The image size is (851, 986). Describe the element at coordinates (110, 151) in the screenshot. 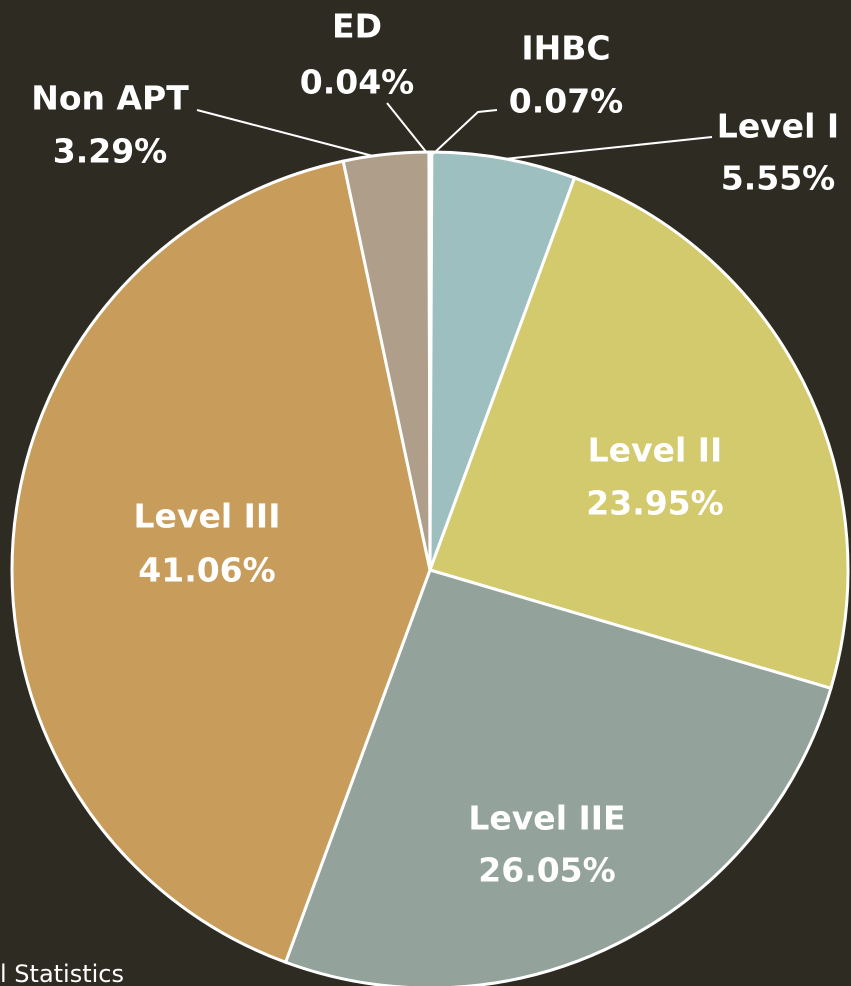

I see `slice-value-label: 3.29%` at that location.